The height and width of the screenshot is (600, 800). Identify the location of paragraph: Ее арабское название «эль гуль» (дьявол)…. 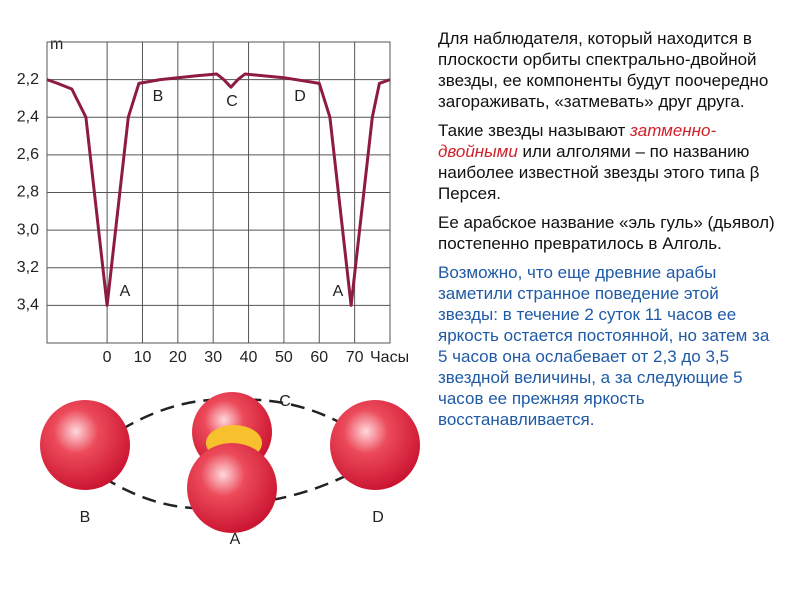
(606, 233).